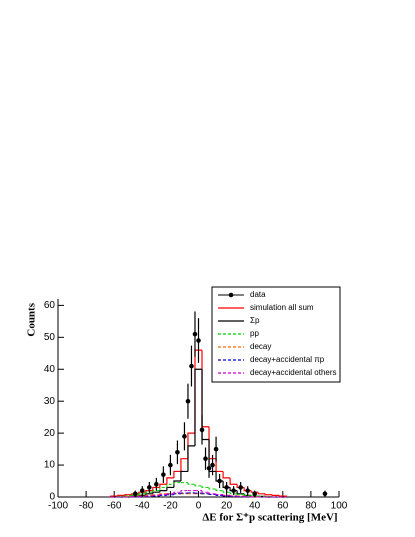  What do you see at coordinates (255, 506) in the screenshot?
I see `x-tick-label: 40` at bounding box center [255, 506].